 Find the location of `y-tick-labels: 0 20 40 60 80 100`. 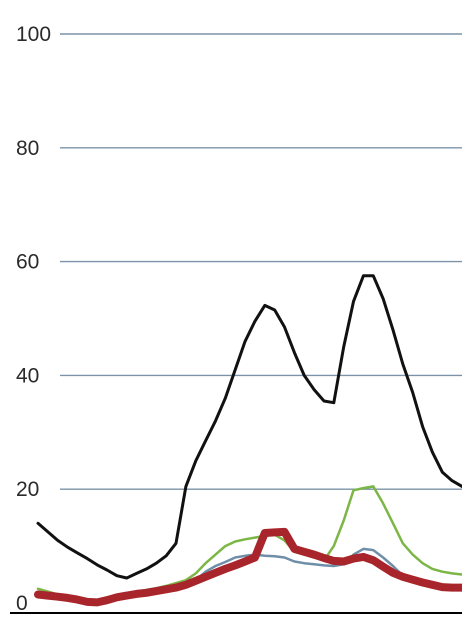

y-tick-labels: 0 20 40 60 80 100 is located at coordinates (33, 319).